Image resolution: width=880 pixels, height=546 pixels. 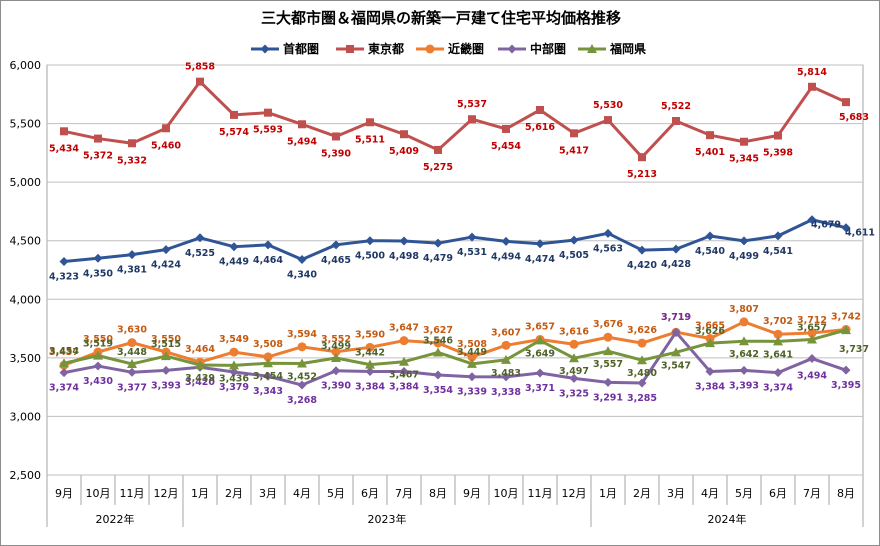 What do you see at coordinates (506, 256) in the screenshot?
I see `data-label: 4,494` at bounding box center [506, 256].